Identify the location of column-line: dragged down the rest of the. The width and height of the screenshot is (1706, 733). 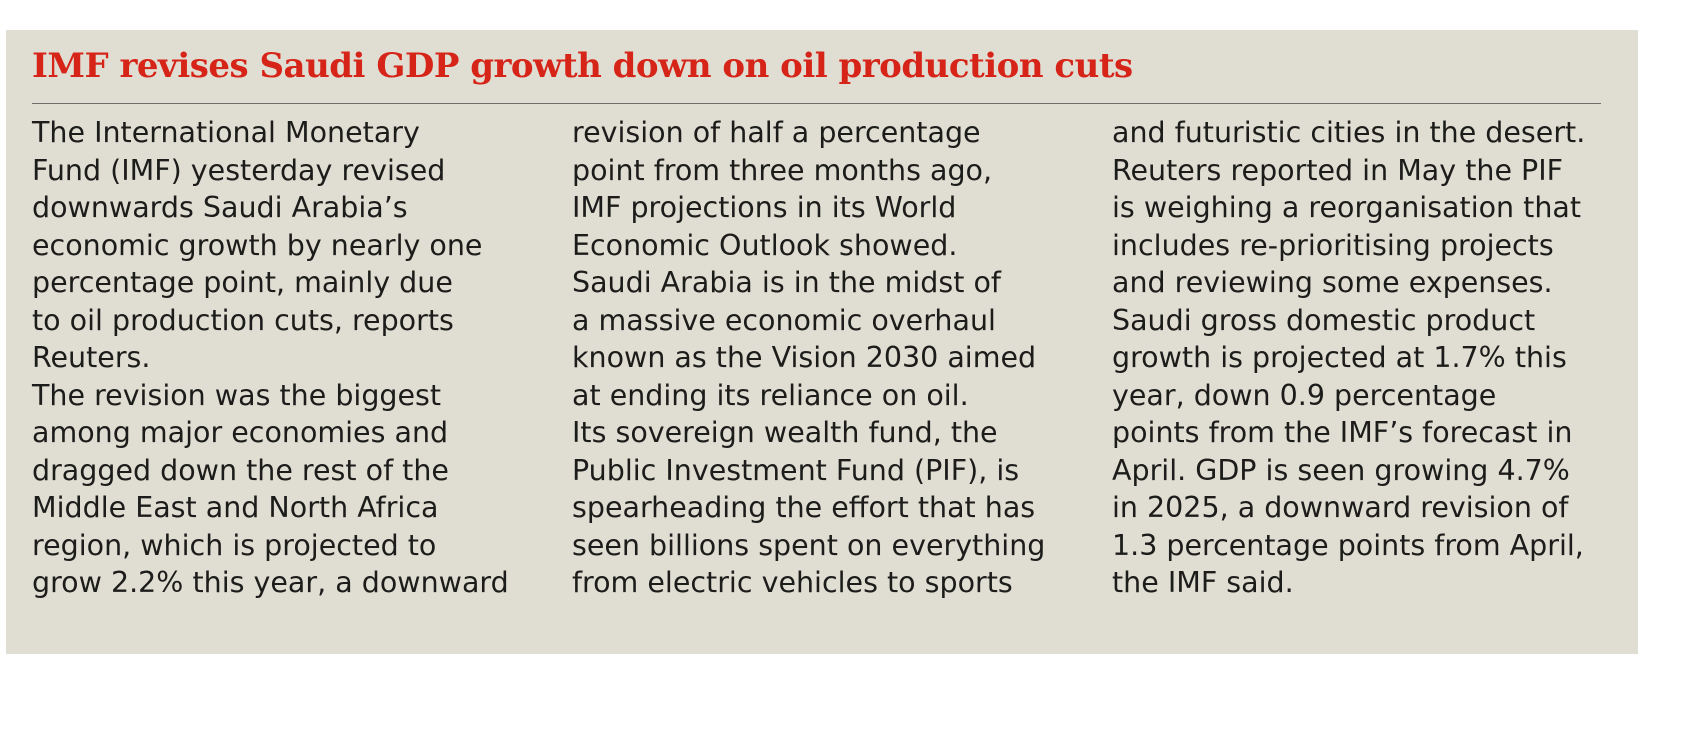
(240, 470).